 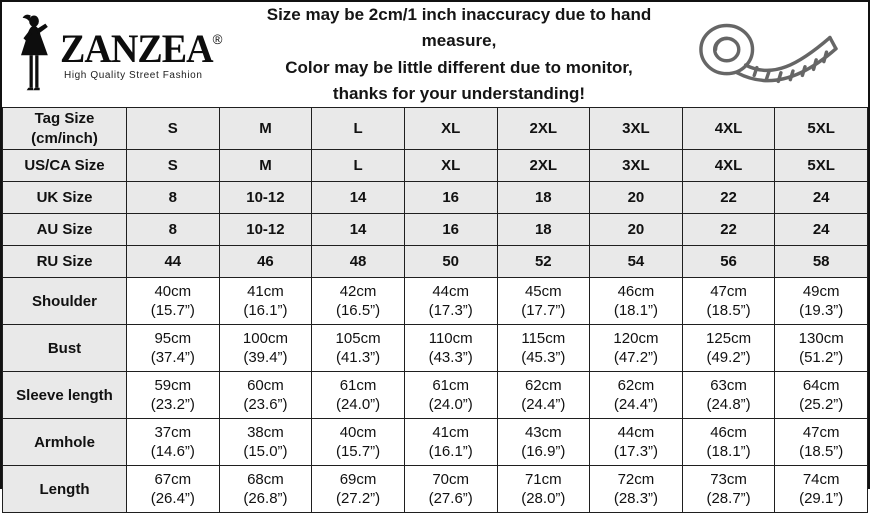 What do you see at coordinates (728, 489) in the screenshot?
I see `size-cell: 73cm (28.7”)` at bounding box center [728, 489].